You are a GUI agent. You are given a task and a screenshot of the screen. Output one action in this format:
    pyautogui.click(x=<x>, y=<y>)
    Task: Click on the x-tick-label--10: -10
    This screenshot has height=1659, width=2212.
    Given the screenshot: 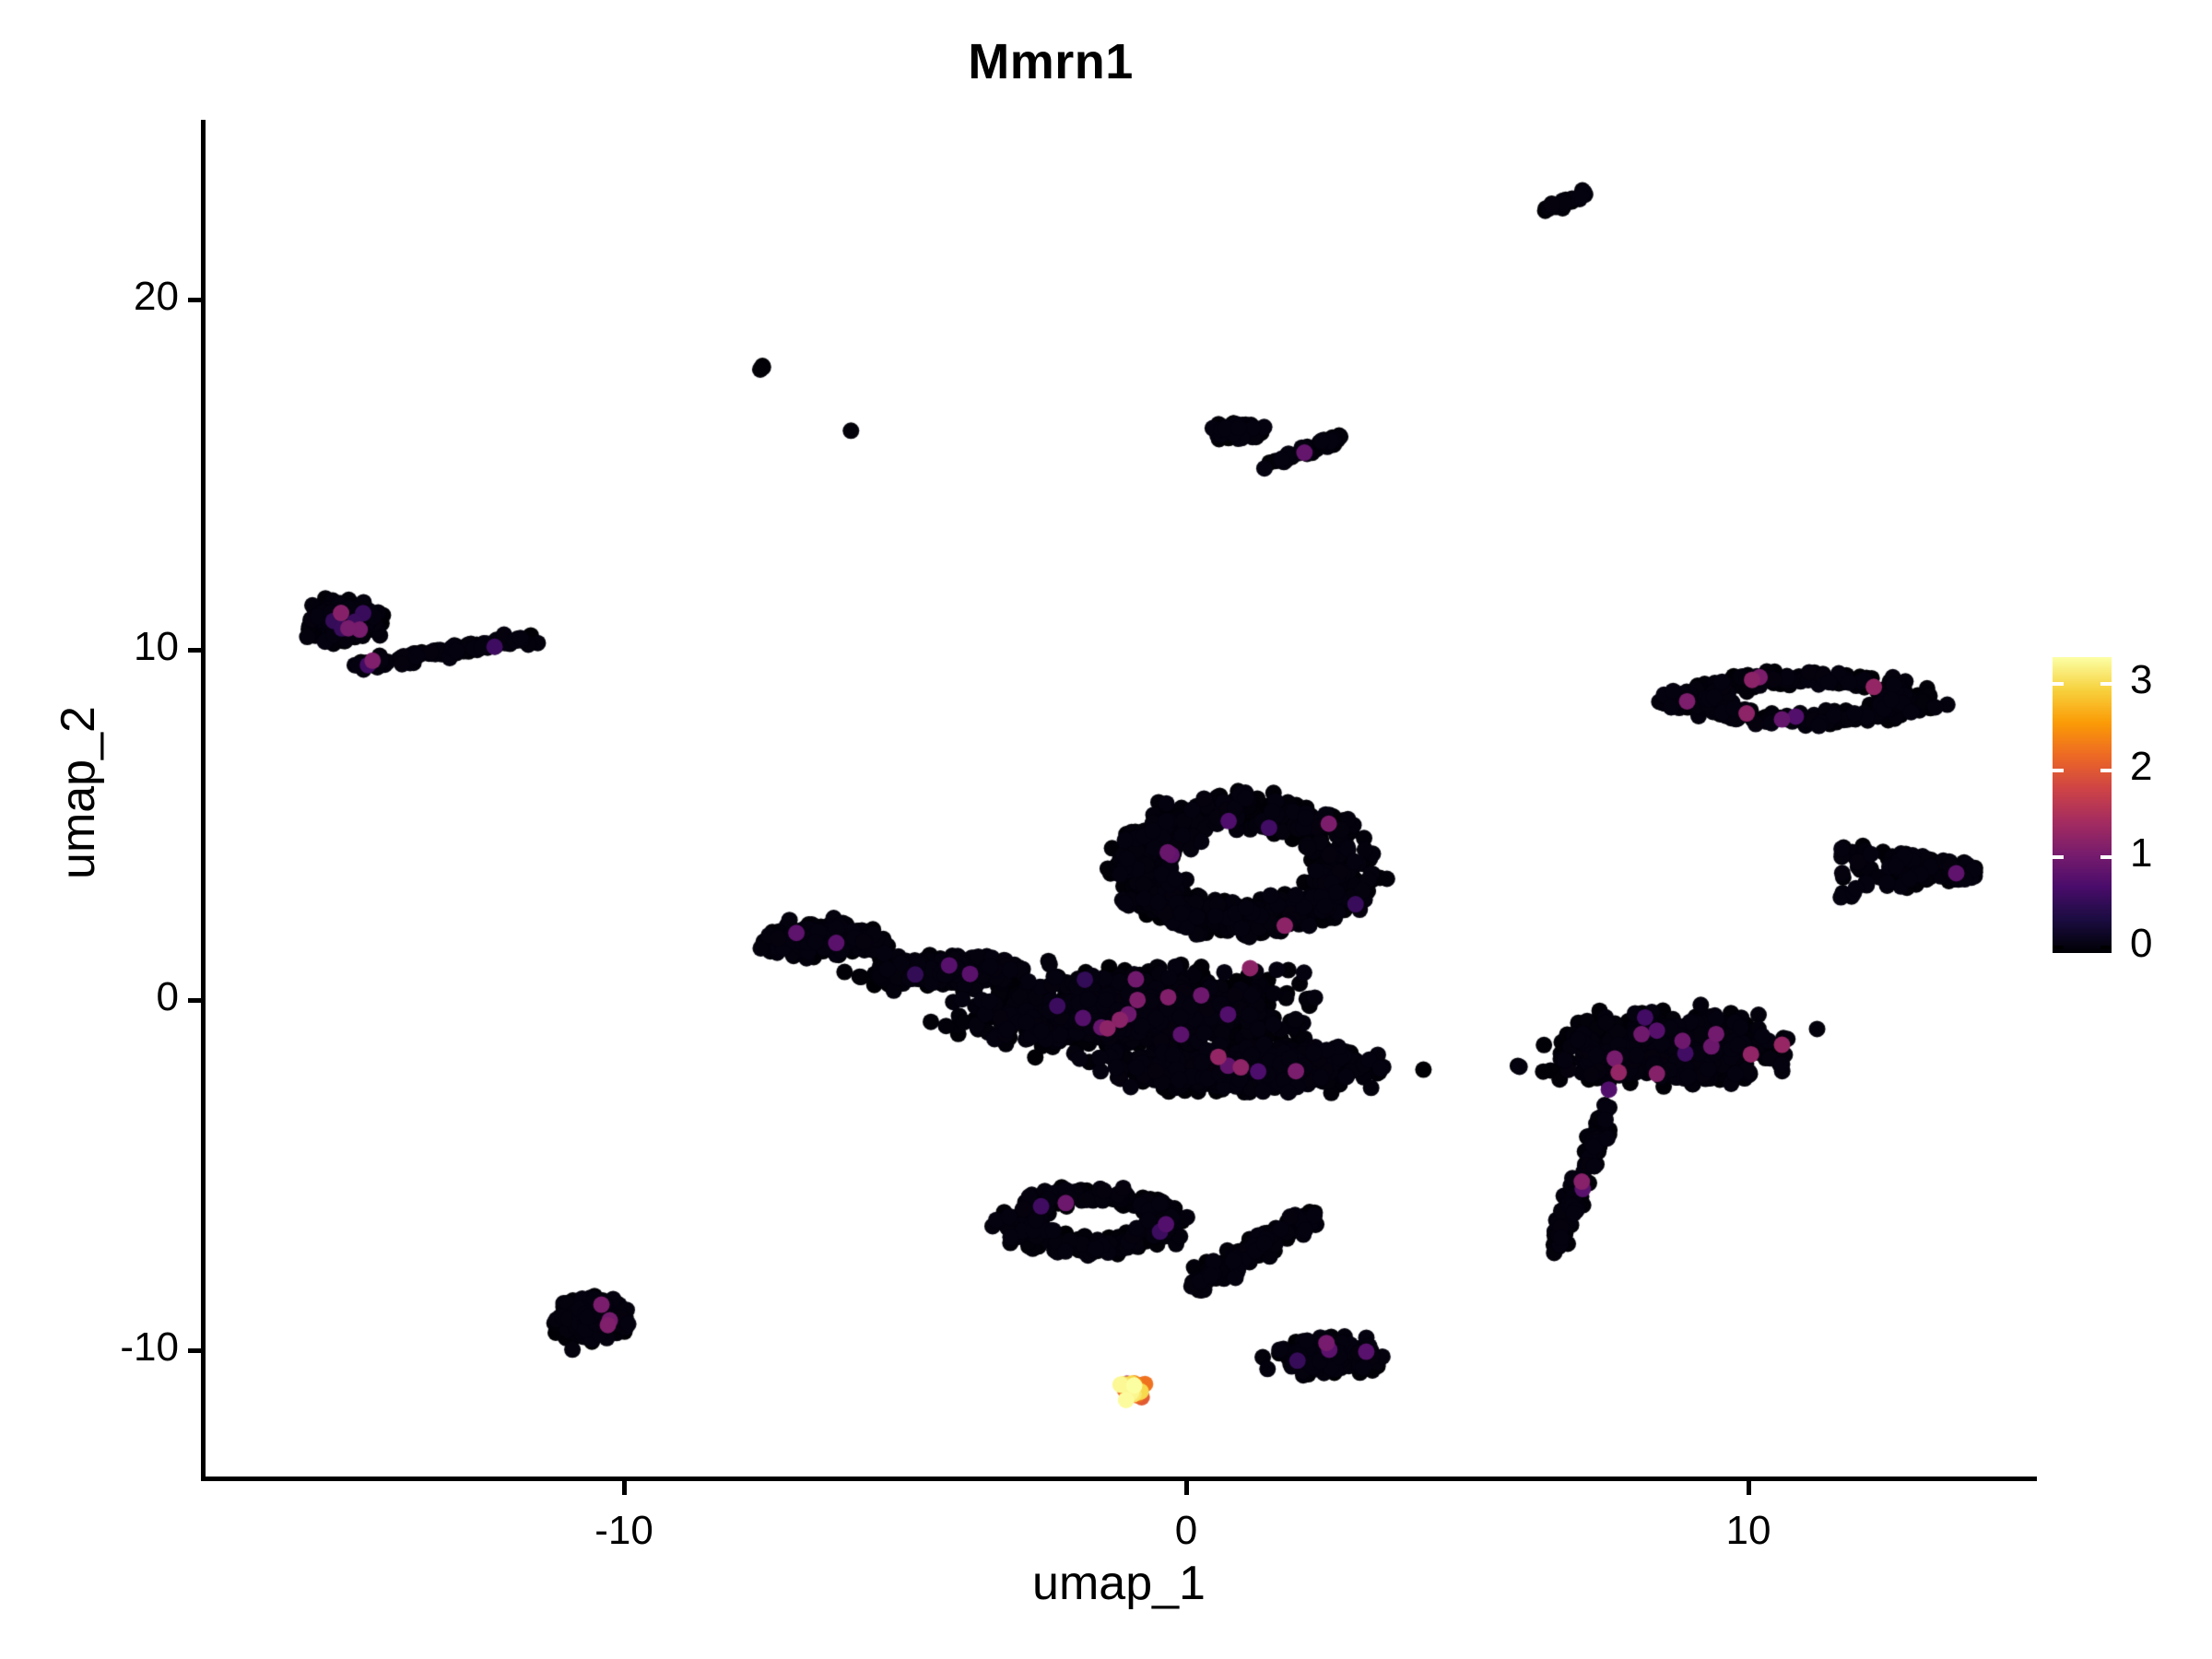 What is the action you would take?
    pyautogui.click(x=623, y=1530)
    